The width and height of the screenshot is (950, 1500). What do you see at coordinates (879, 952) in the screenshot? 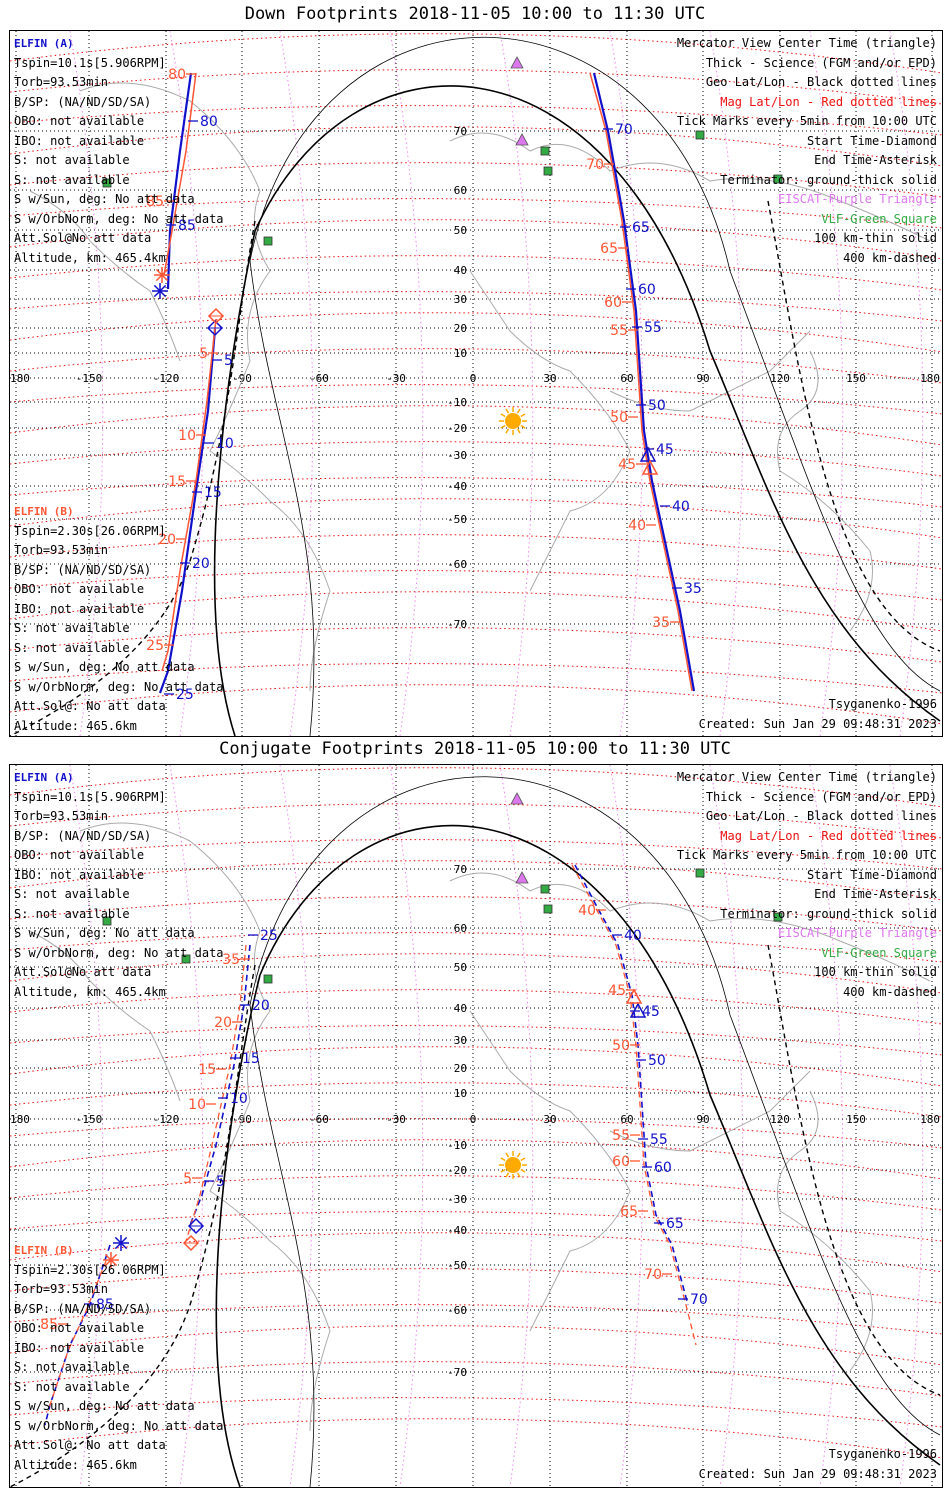
I see `legend-item: VLF-Green Square` at bounding box center [879, 952].